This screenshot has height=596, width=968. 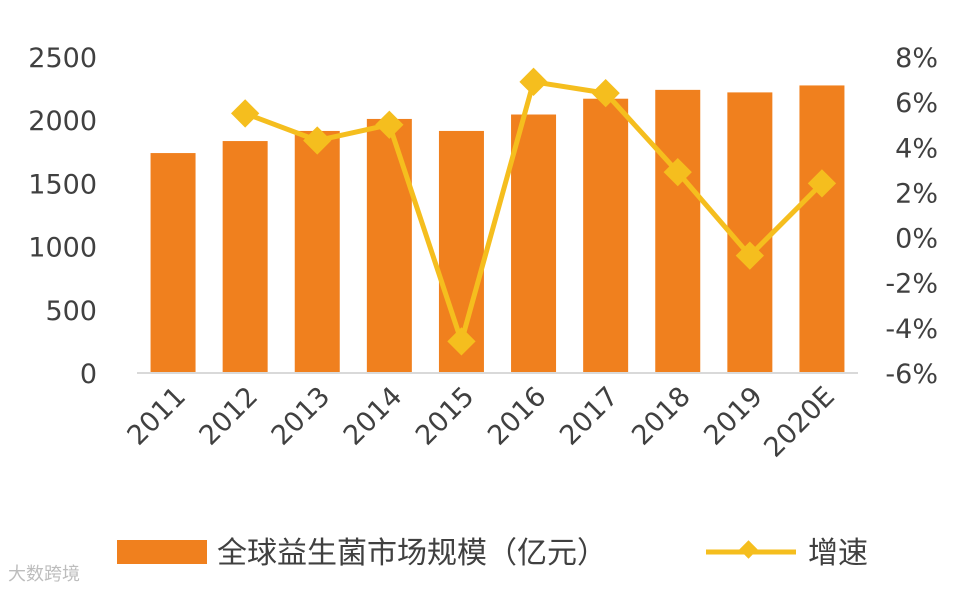 What do you see at coordinates (678, 231) in the screenshot?
I see `bar-2018` at bounding box center [678, 231].